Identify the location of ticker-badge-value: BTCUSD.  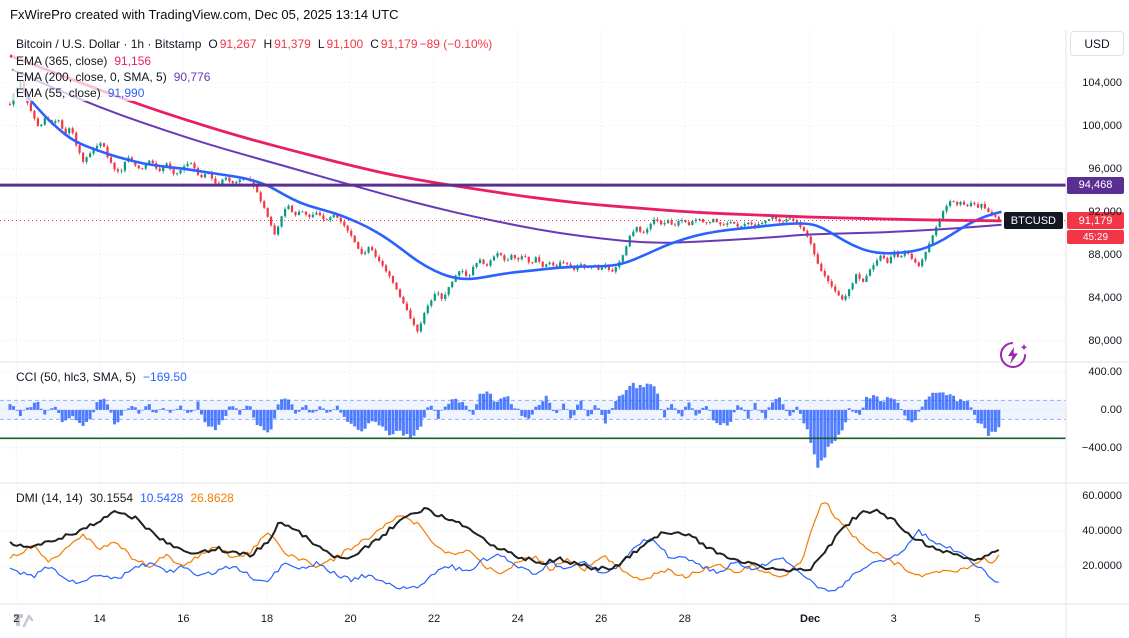
(1033, 220).